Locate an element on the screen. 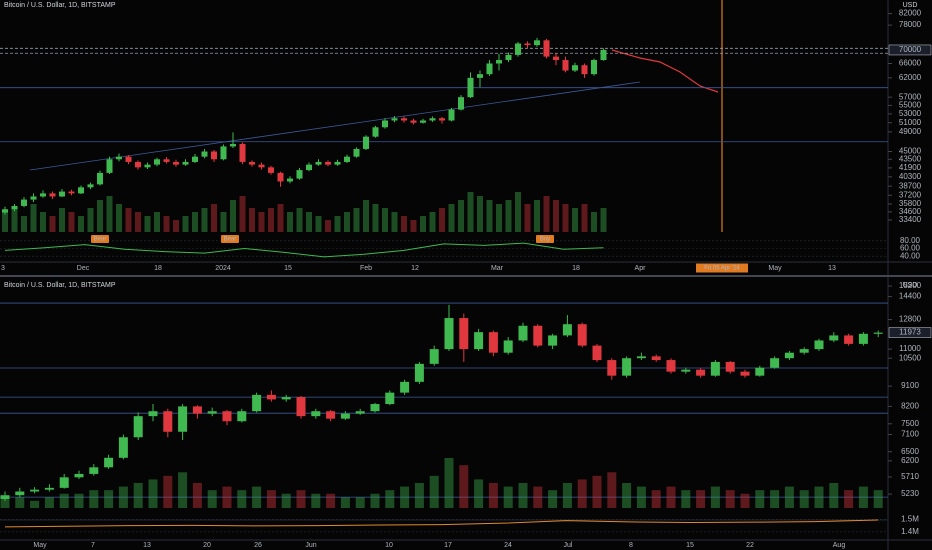  y-tick-label: 10500 is located at coordinates (910, 357).